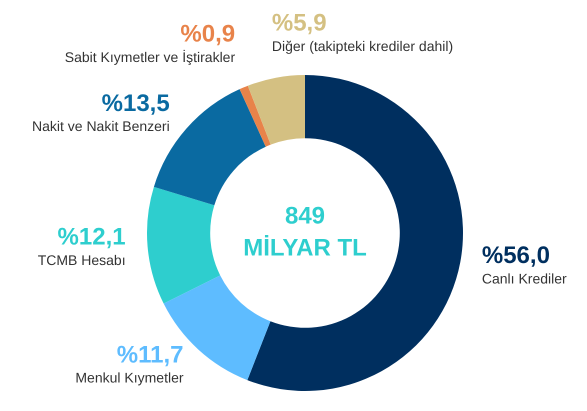 This screenshot has height=411, width=587. Describe the element at coordinates (299, 23) in the screenshot. I see `data-label: %5,9` at that location.